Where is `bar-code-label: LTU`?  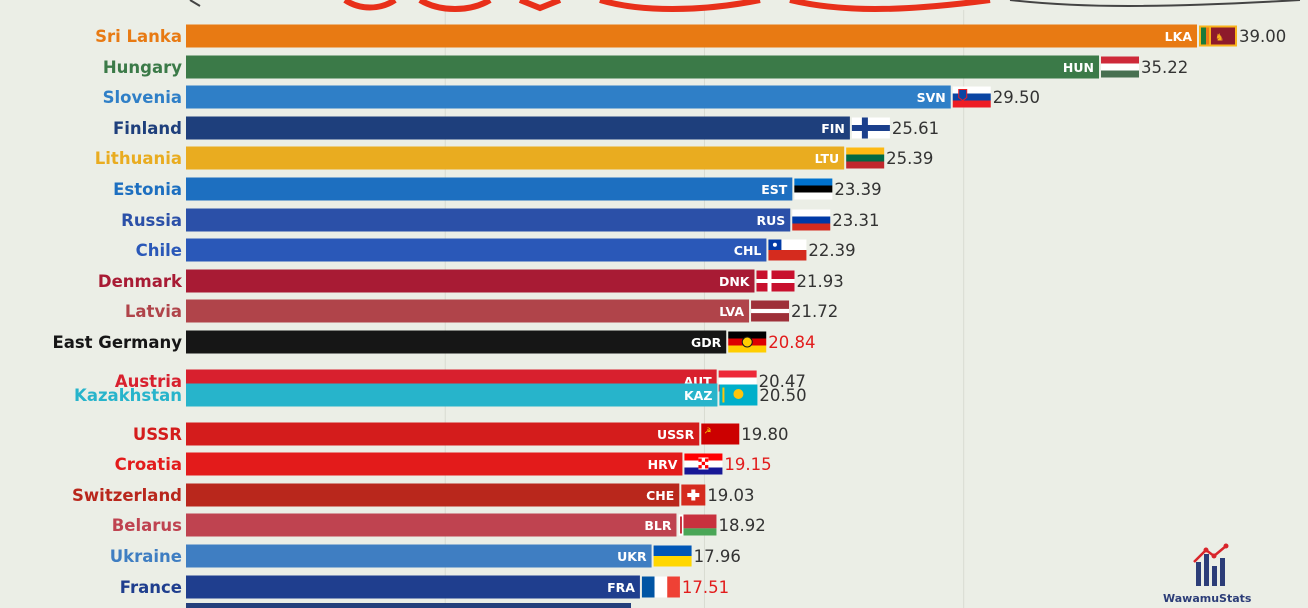 bar-code-label: LTU is located at coordinates (827, 158).